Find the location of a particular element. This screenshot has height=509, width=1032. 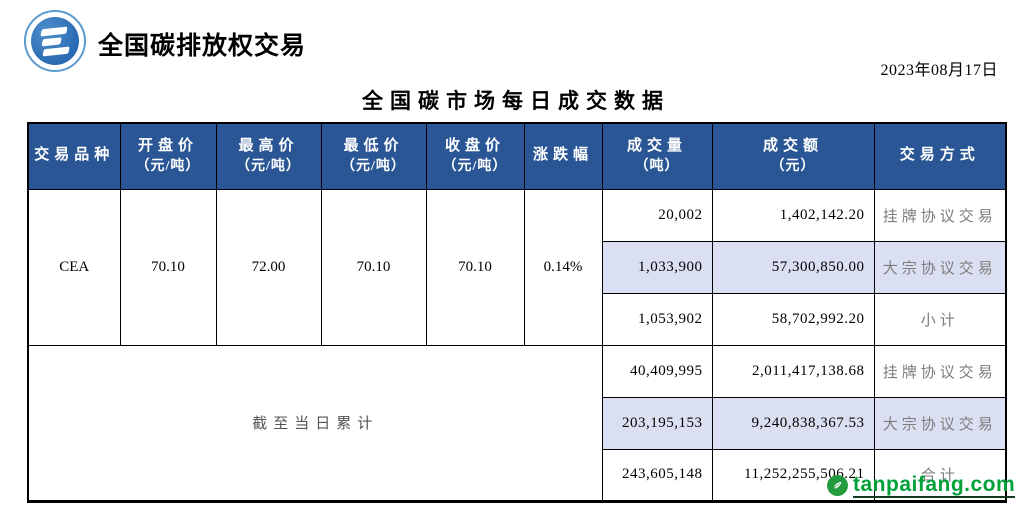

col-header-open: 开盘价 （元/吨） is located at coordinates (168, 156).